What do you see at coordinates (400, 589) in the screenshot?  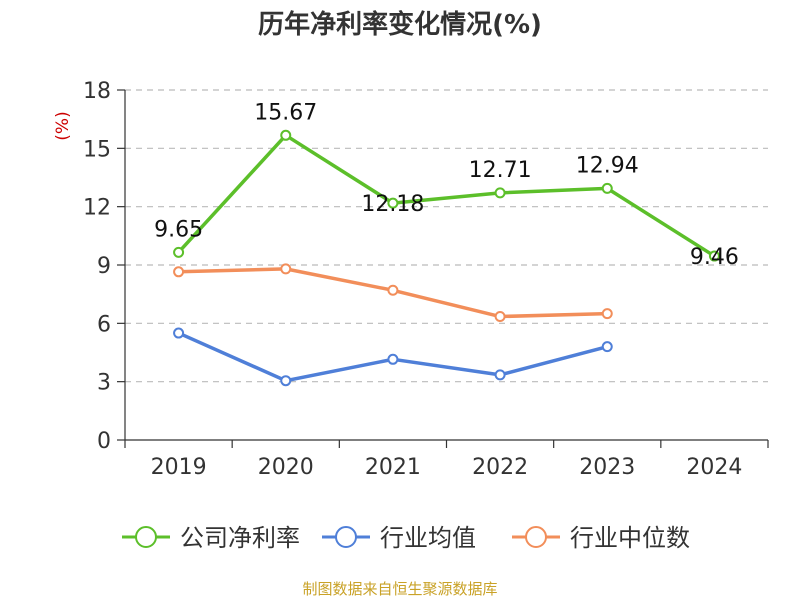 I see `source-note: 制图数据来自恒生聚源数据库` at bounding box center [400, 589].